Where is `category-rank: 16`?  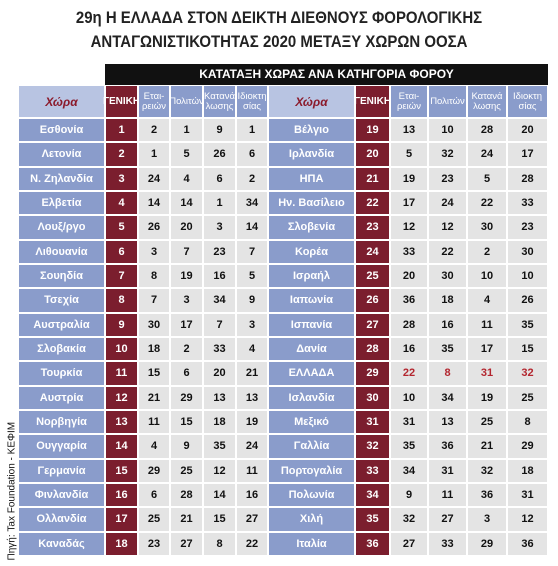
category-rank: 16 is located at coordinates (447, 324).